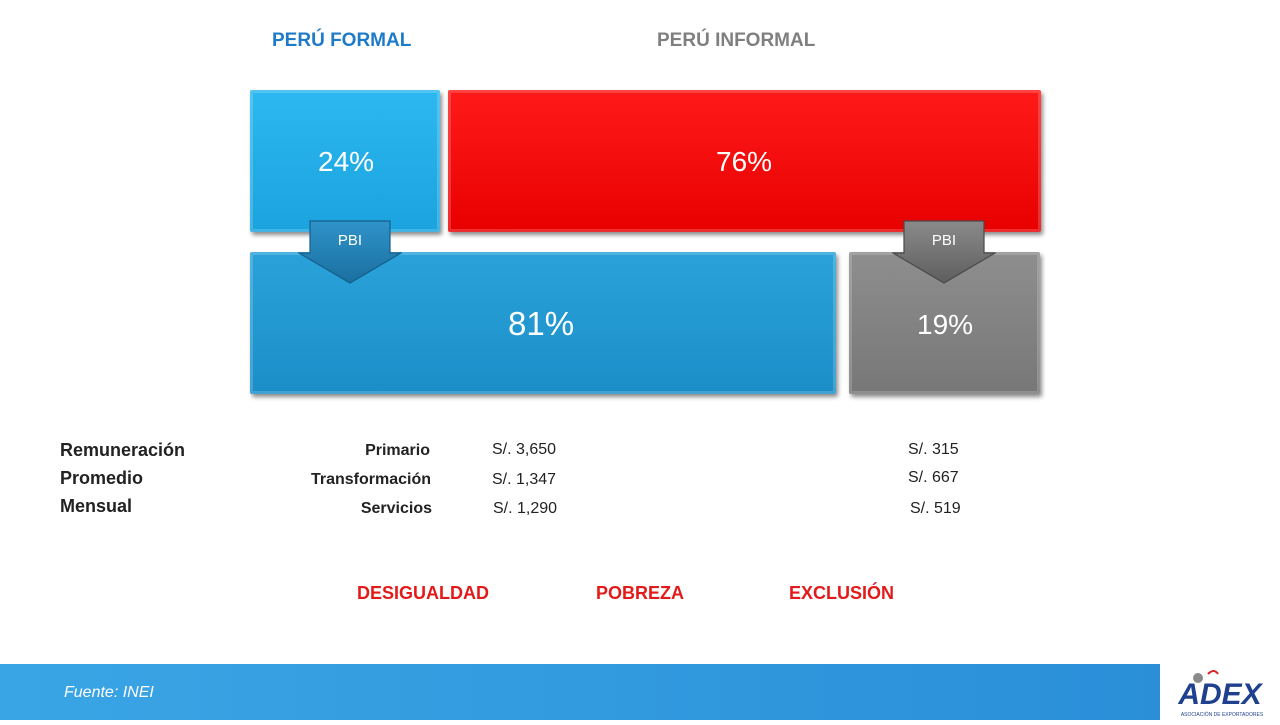  I want to click on adex-logo: ADEX ASOCIACIÓN DE EXPORTADORES, so click(1221, 692).